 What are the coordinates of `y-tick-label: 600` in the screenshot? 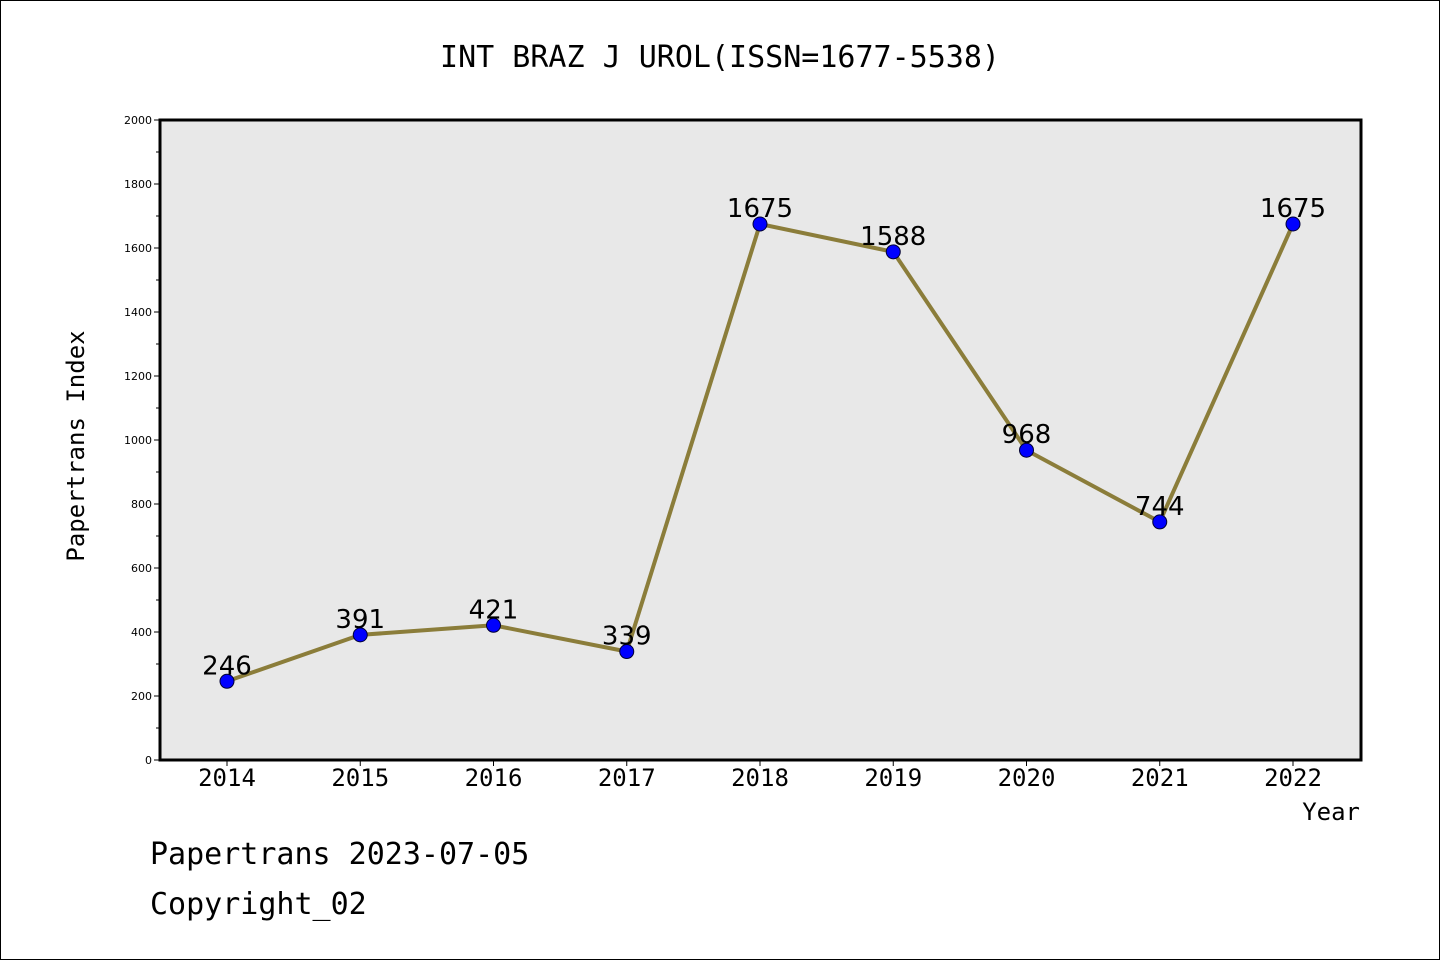 It's located at (141, 568).